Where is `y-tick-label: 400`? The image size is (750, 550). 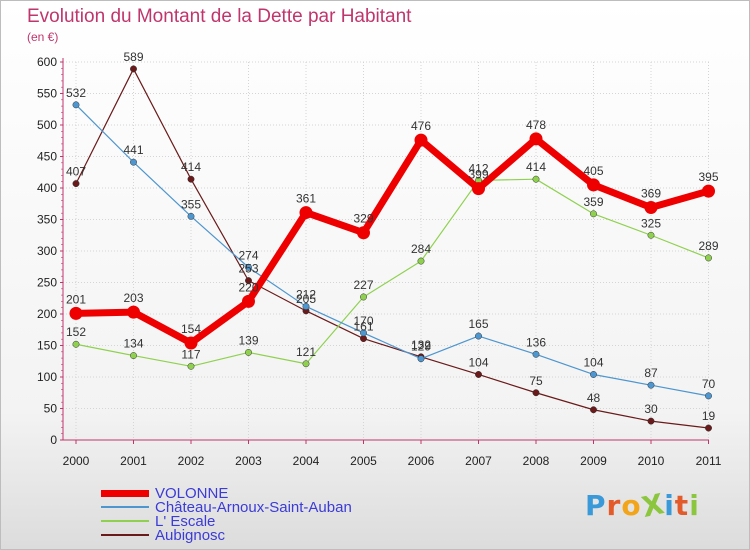
y-tick-label: 400 is located at coordinates (47, 188).